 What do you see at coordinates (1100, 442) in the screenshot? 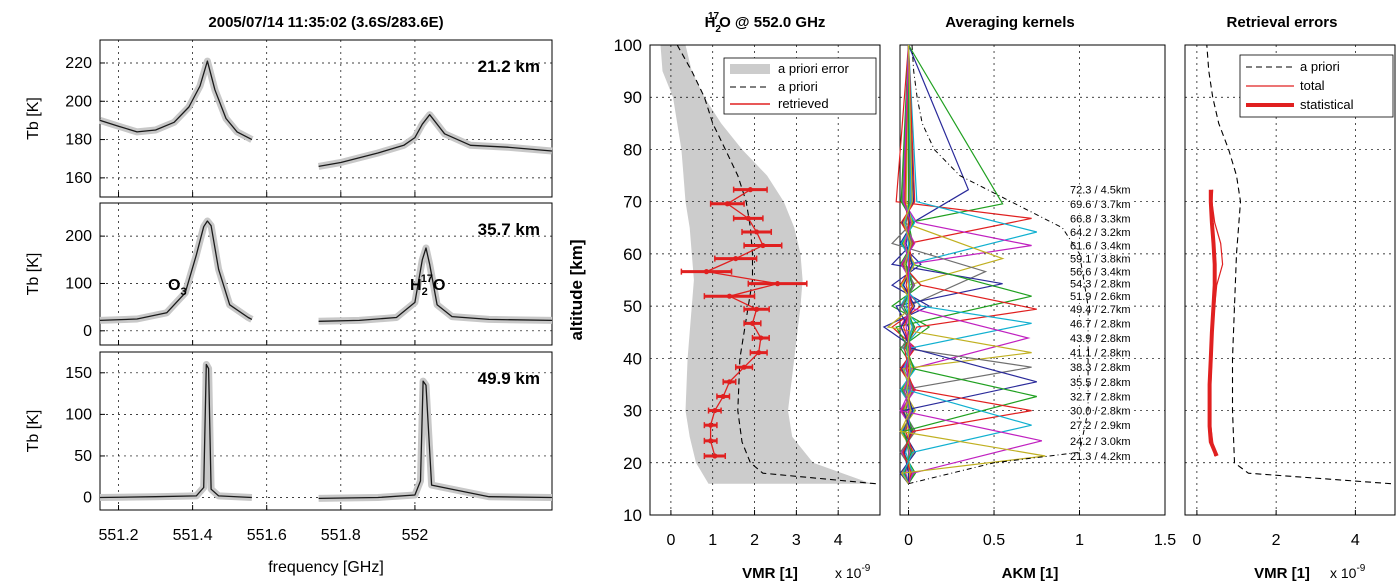
I see `kernel-label: 24.2 / 3.0km` at bounding box center [1100, 442].